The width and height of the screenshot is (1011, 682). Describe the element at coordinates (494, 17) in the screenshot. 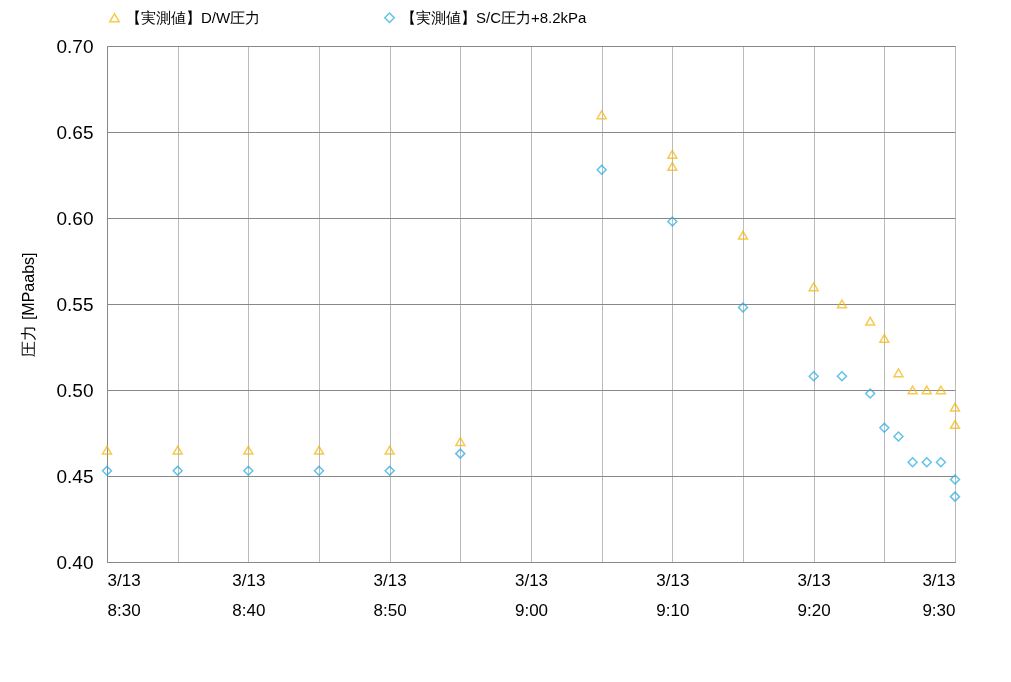

I see `legend-label: 【実測値】S/C圧力+8.2kPa` at that location.